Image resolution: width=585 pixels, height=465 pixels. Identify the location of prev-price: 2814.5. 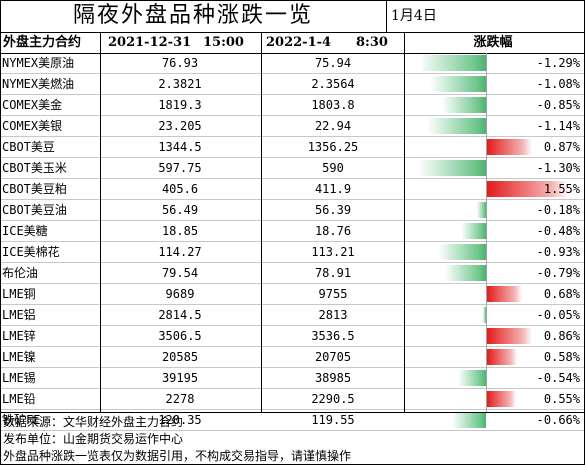
(180, 315).